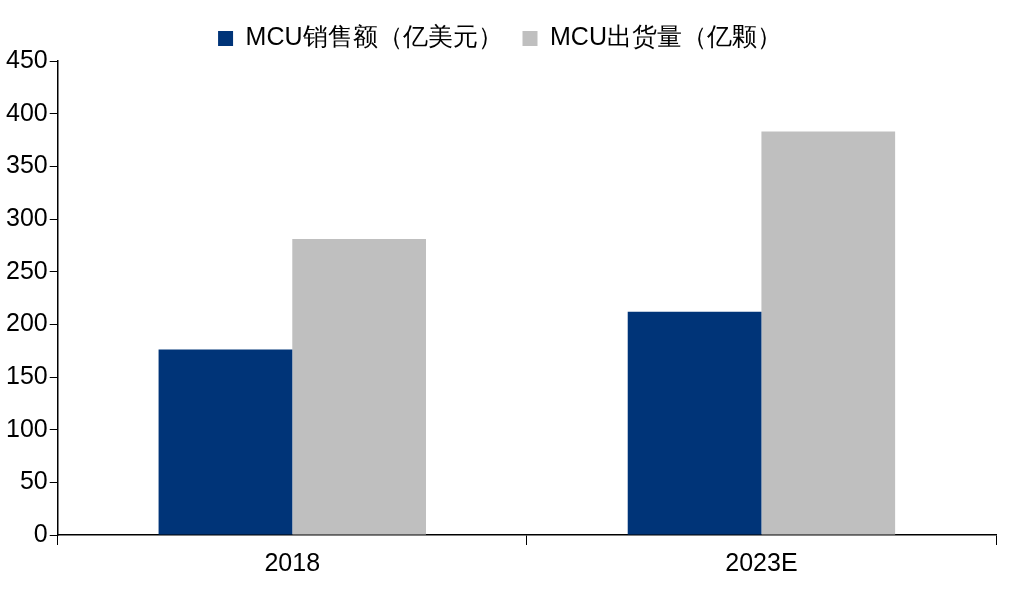 The width and height of the screenshot is (1014, 593). I want to click on y-tick-label: 250, so click(26, 269).